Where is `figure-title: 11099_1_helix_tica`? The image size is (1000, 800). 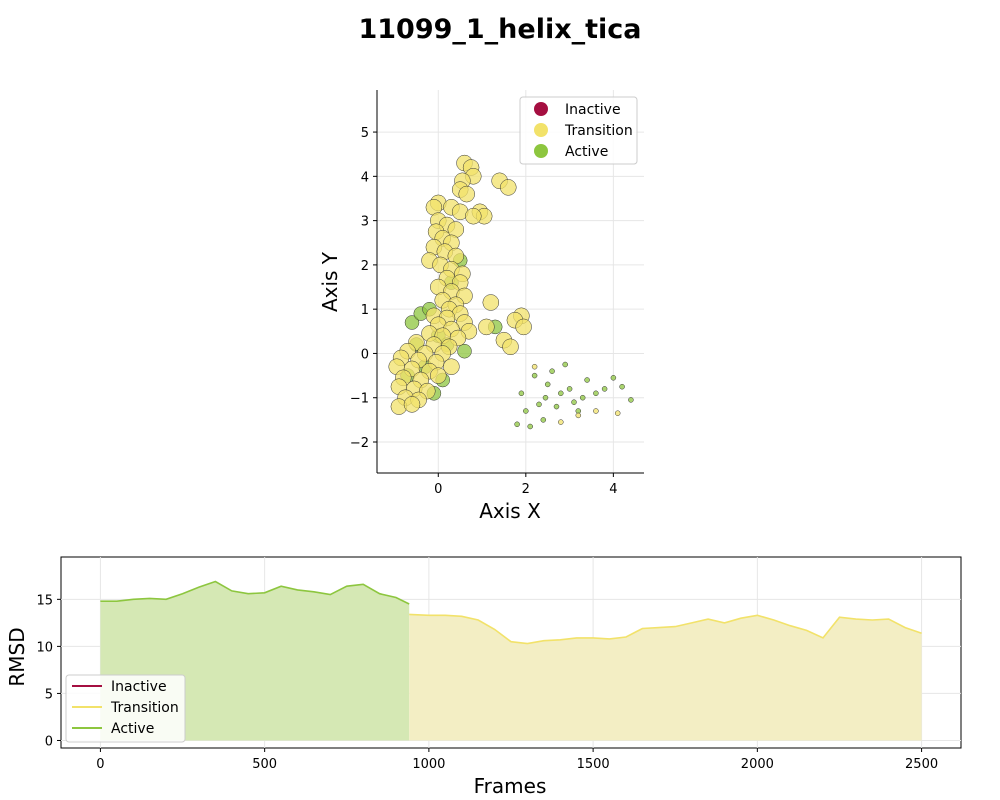
figure-title: 11099_1_helix_tica is located at coordinates (499, 29).